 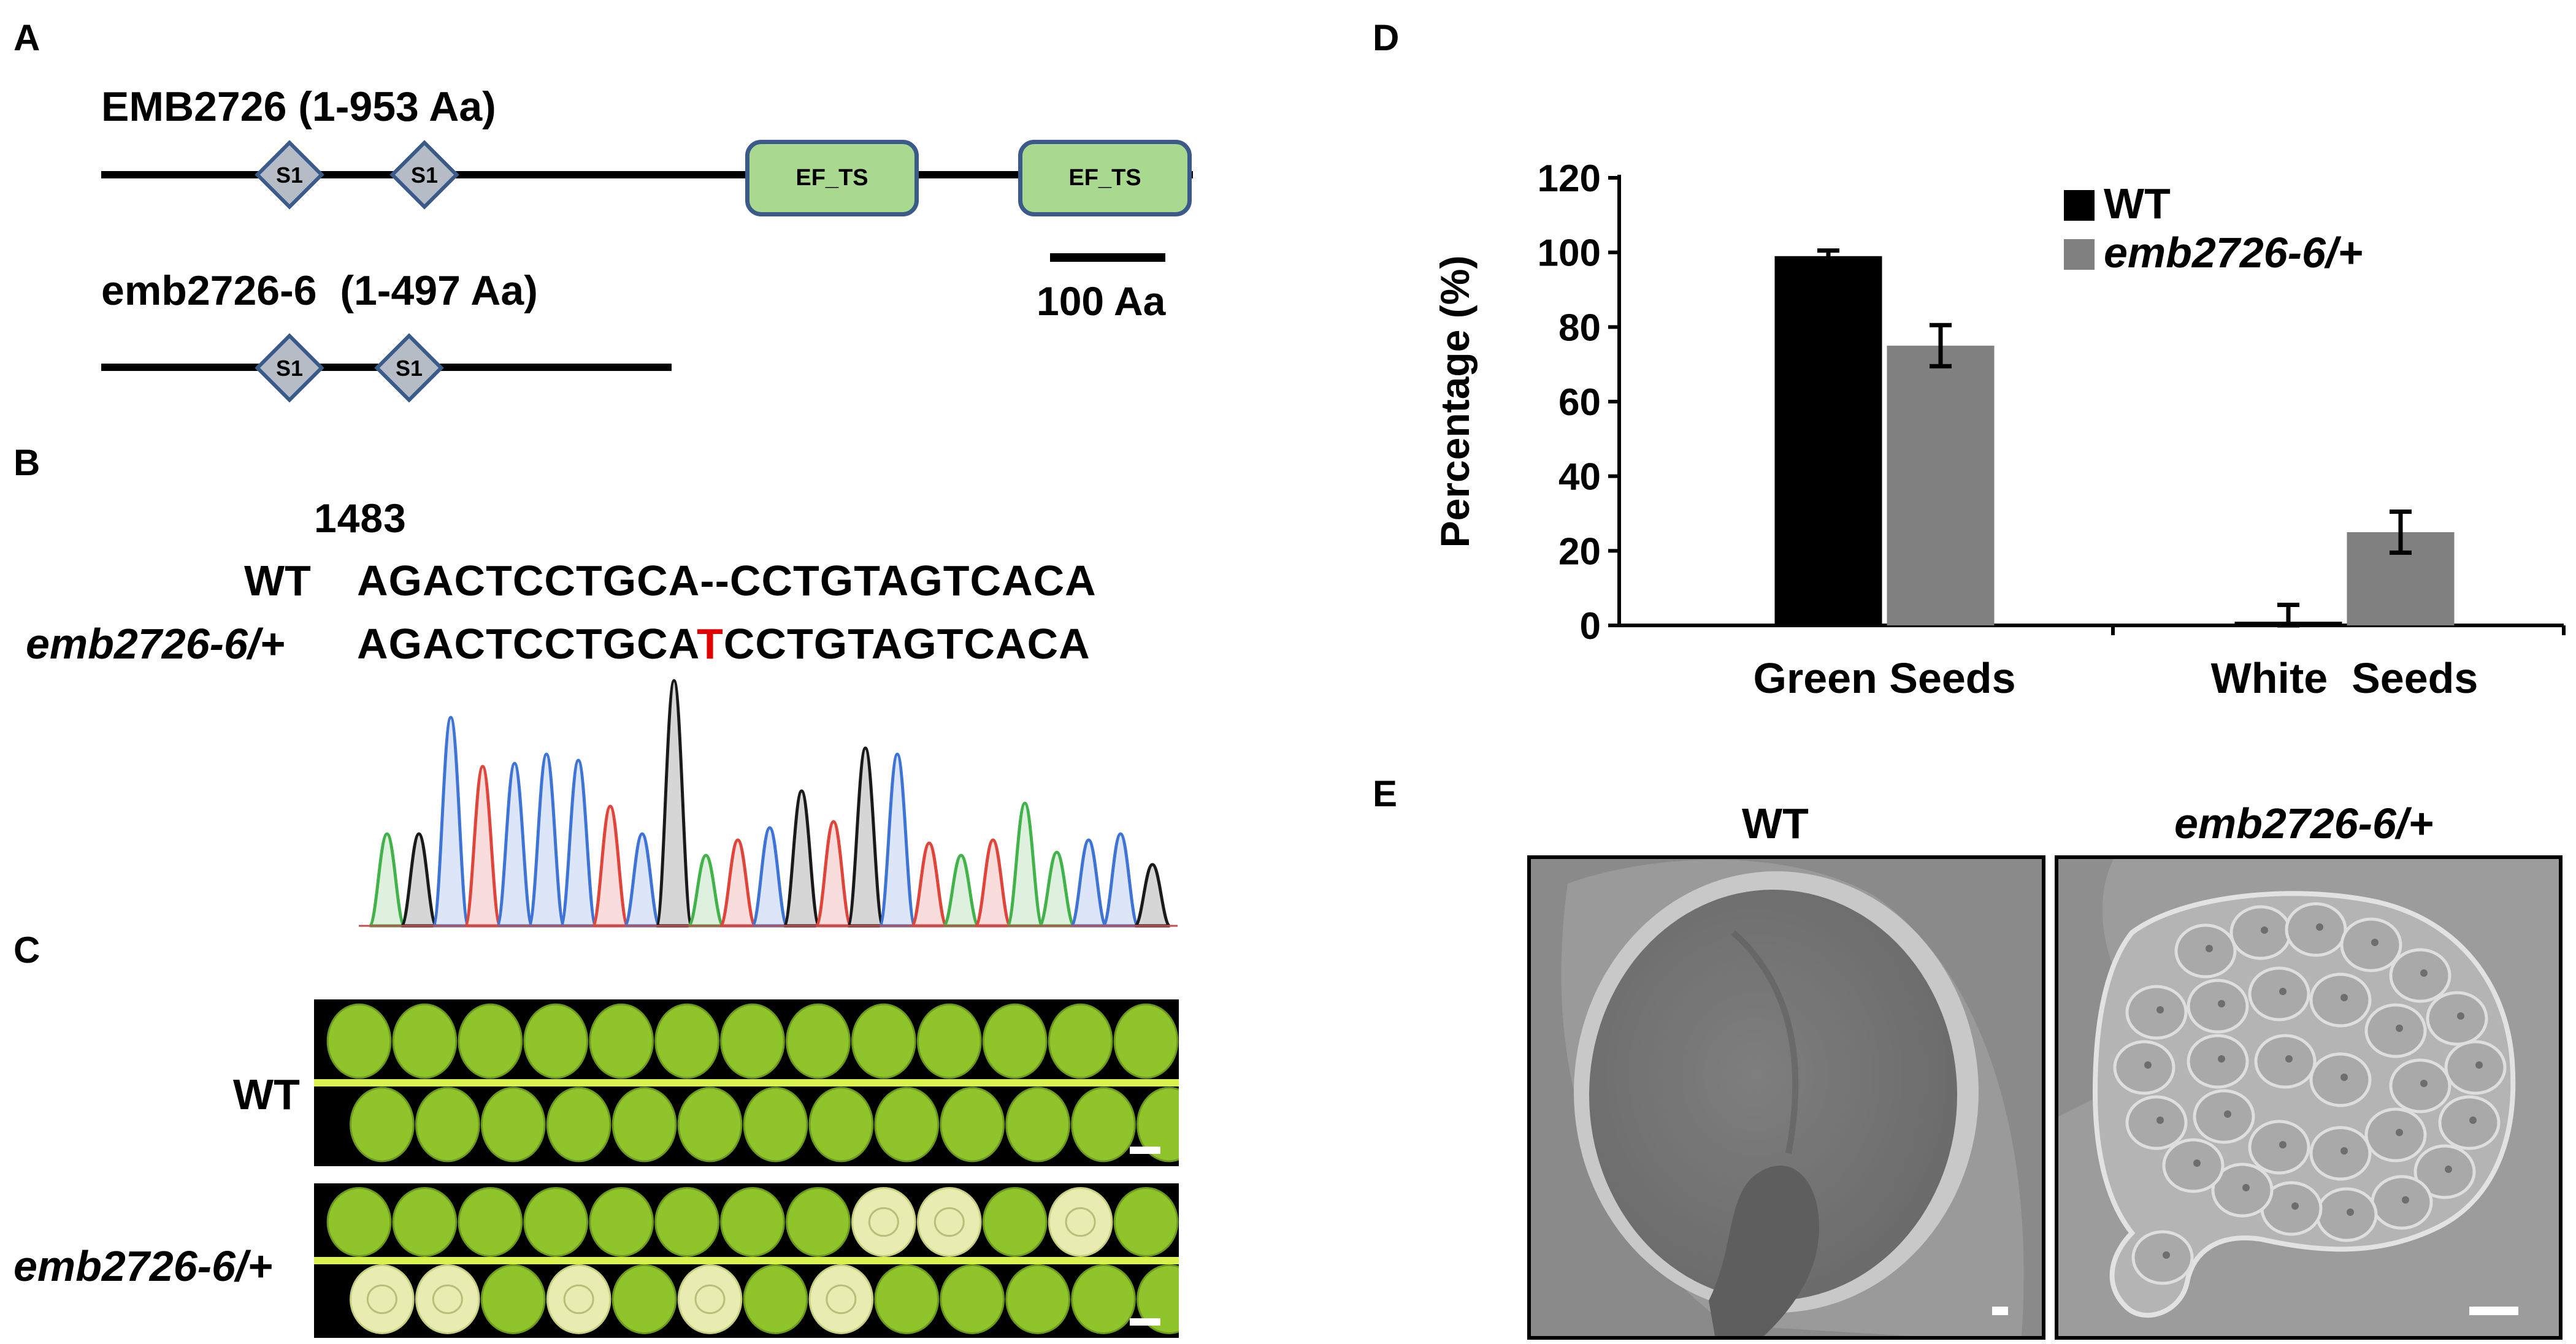 What do you see at coordinates (1579, 403) in the screenshot?
I see `y-tick-label: 60` at bounding box center [1579, 403].